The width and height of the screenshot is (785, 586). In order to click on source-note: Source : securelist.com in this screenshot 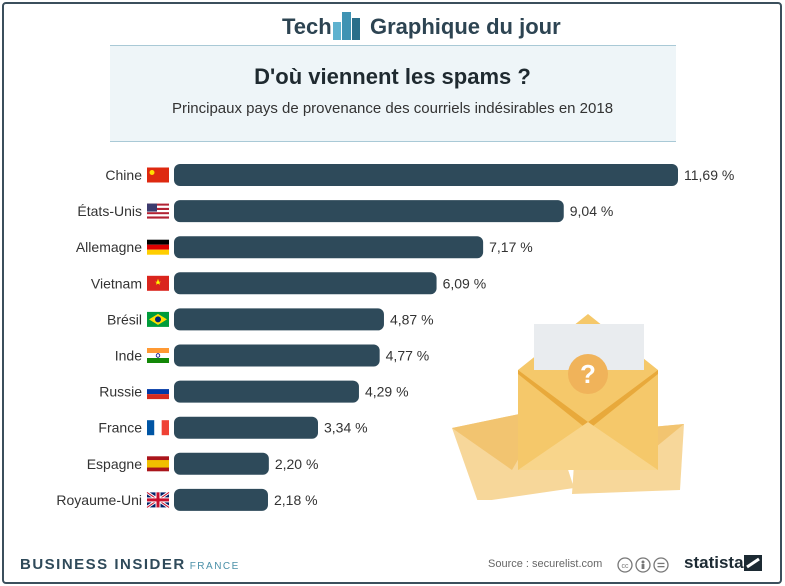, I will do `click(545, 564)`.